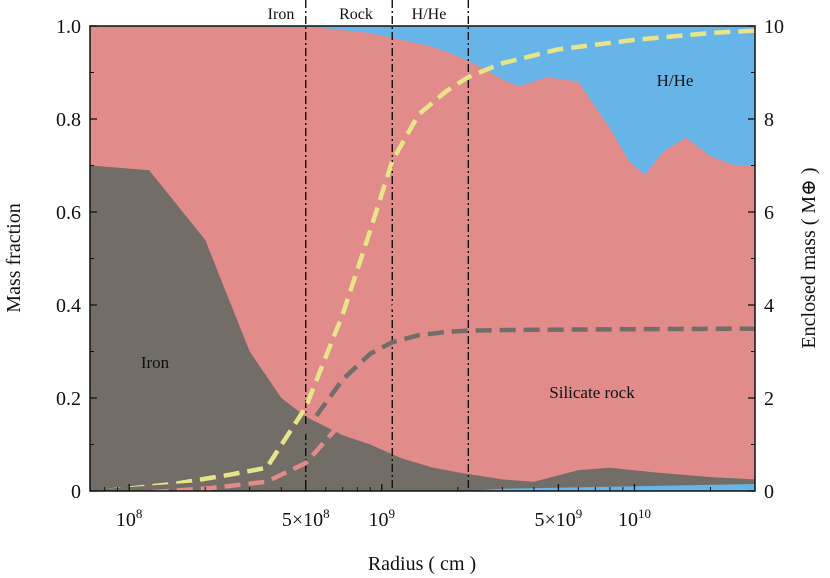  I want to click on y-left-tick-label-1: 0.2, so click(68, 399).